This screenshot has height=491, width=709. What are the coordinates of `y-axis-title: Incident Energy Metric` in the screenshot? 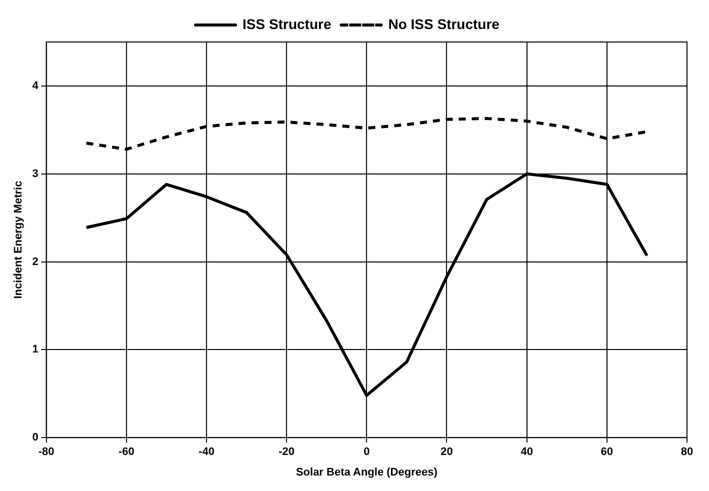 It's located at (18, 239).